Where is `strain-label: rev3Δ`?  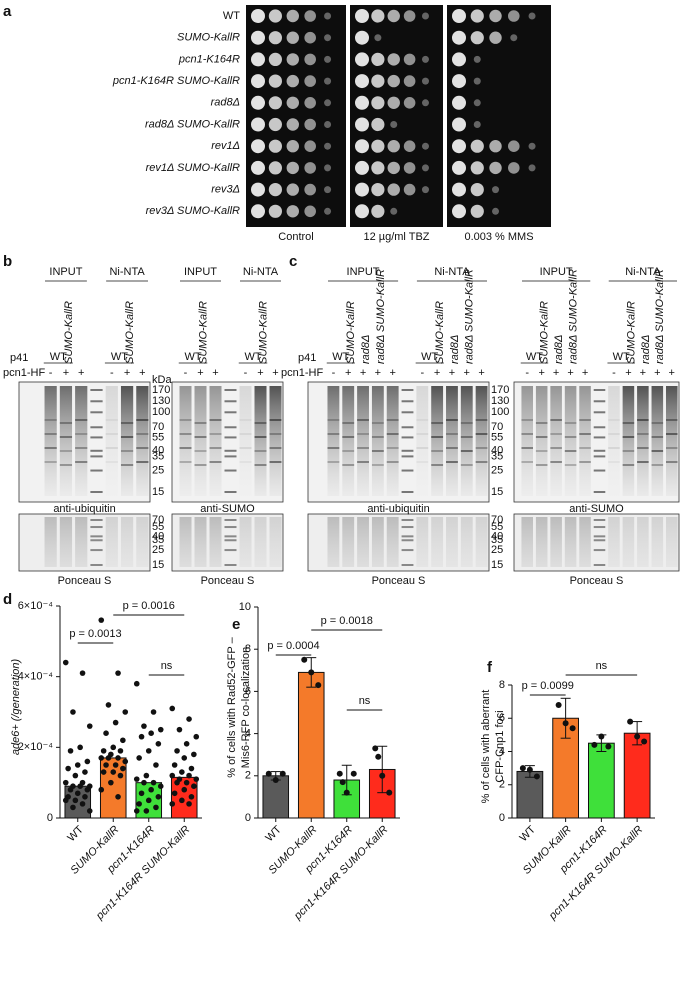 strain-label: rev3Δ is located at coordinates (225, 190).